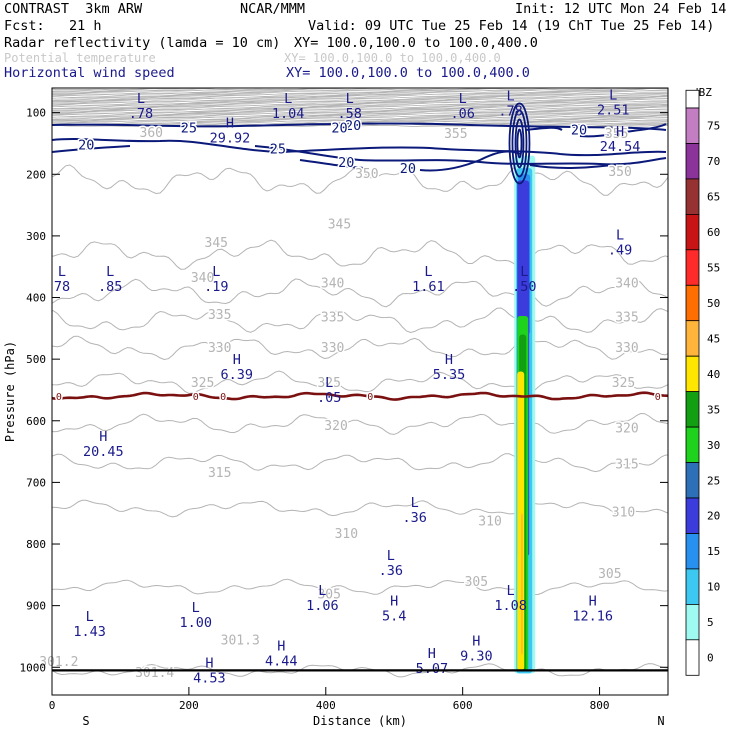 The image size is (740, 740). I want to click on theta-label: 301.4, so click(154, 673).